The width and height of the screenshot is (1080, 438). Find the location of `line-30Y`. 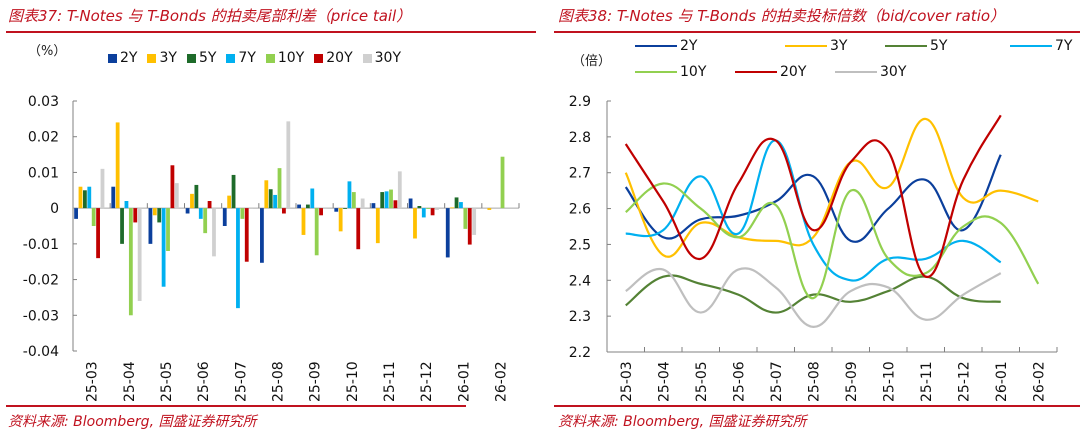

line-30Y is located at coordinates (813, 298).